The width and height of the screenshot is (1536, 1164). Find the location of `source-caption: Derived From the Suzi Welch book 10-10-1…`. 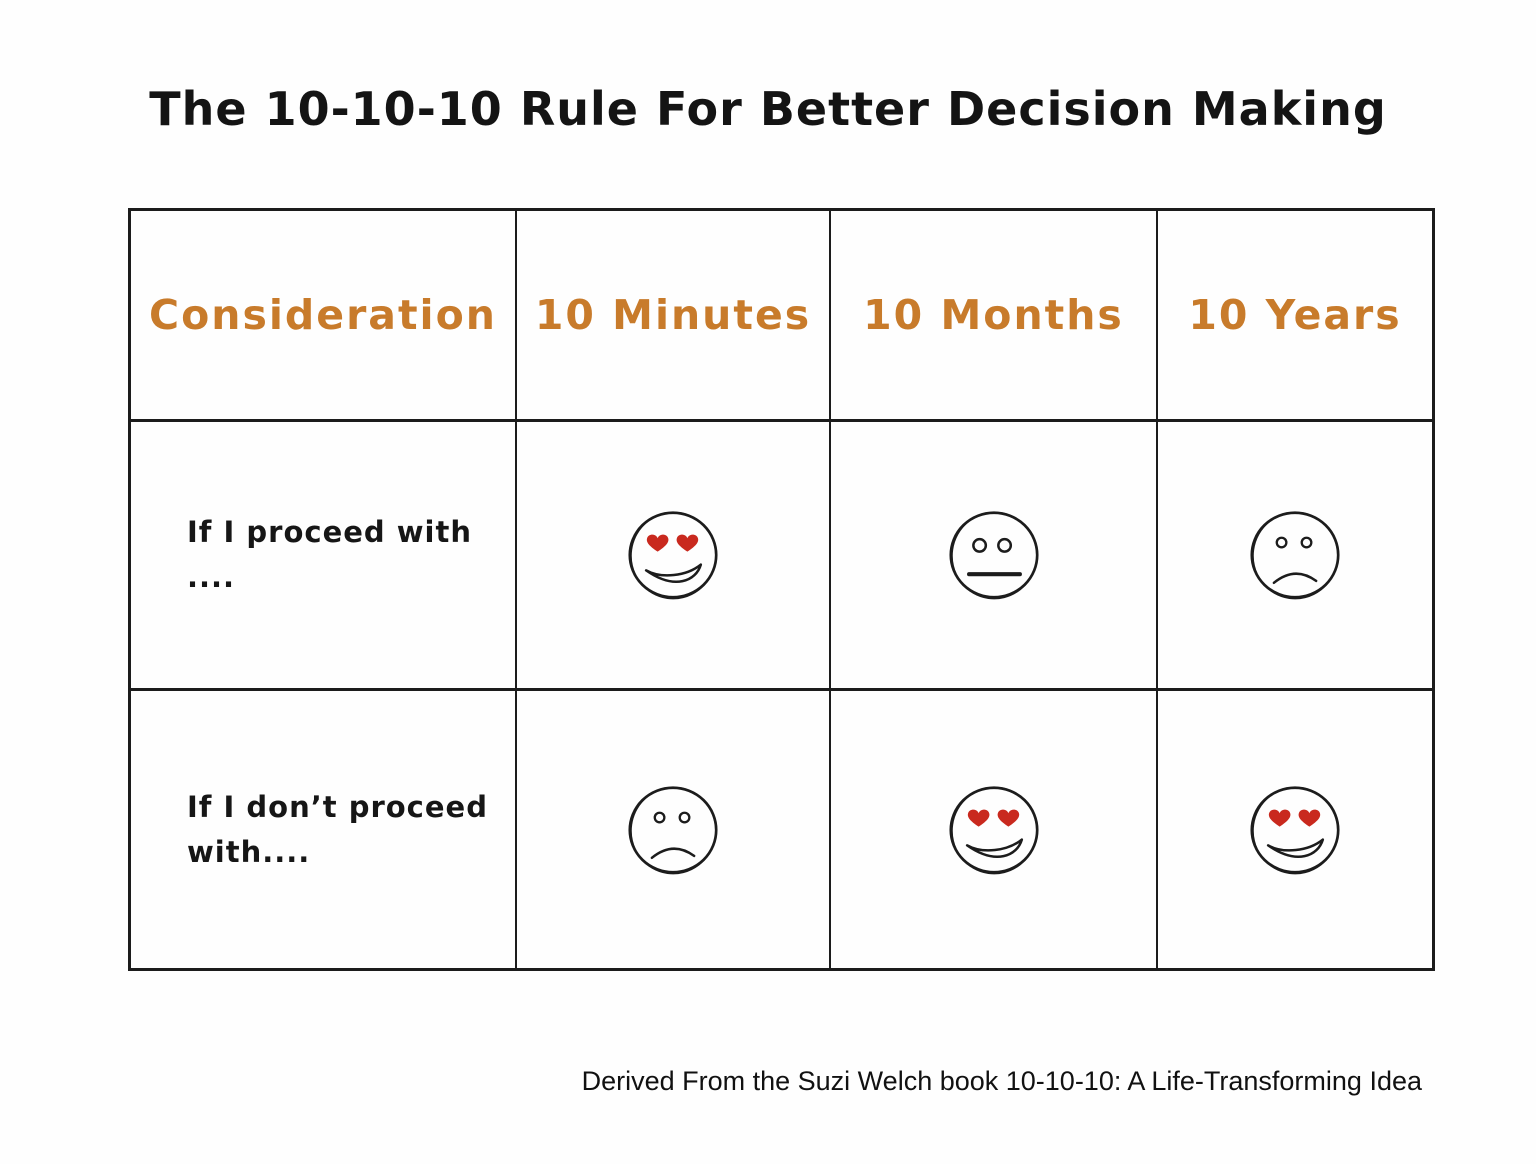

source-caption: Derived From the Suzi Welch book 10-10-1… is located at coordinates (1001, 1081).